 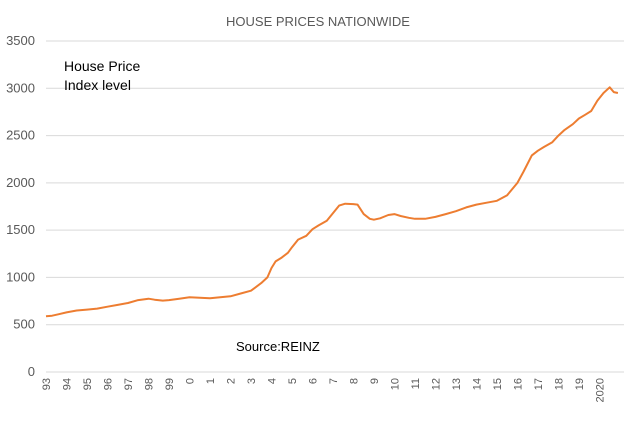 What do you see at coordinates (20, 182) in the screenshot?
I see `y-tick-label: 2000` at bounding box center [20, 182].